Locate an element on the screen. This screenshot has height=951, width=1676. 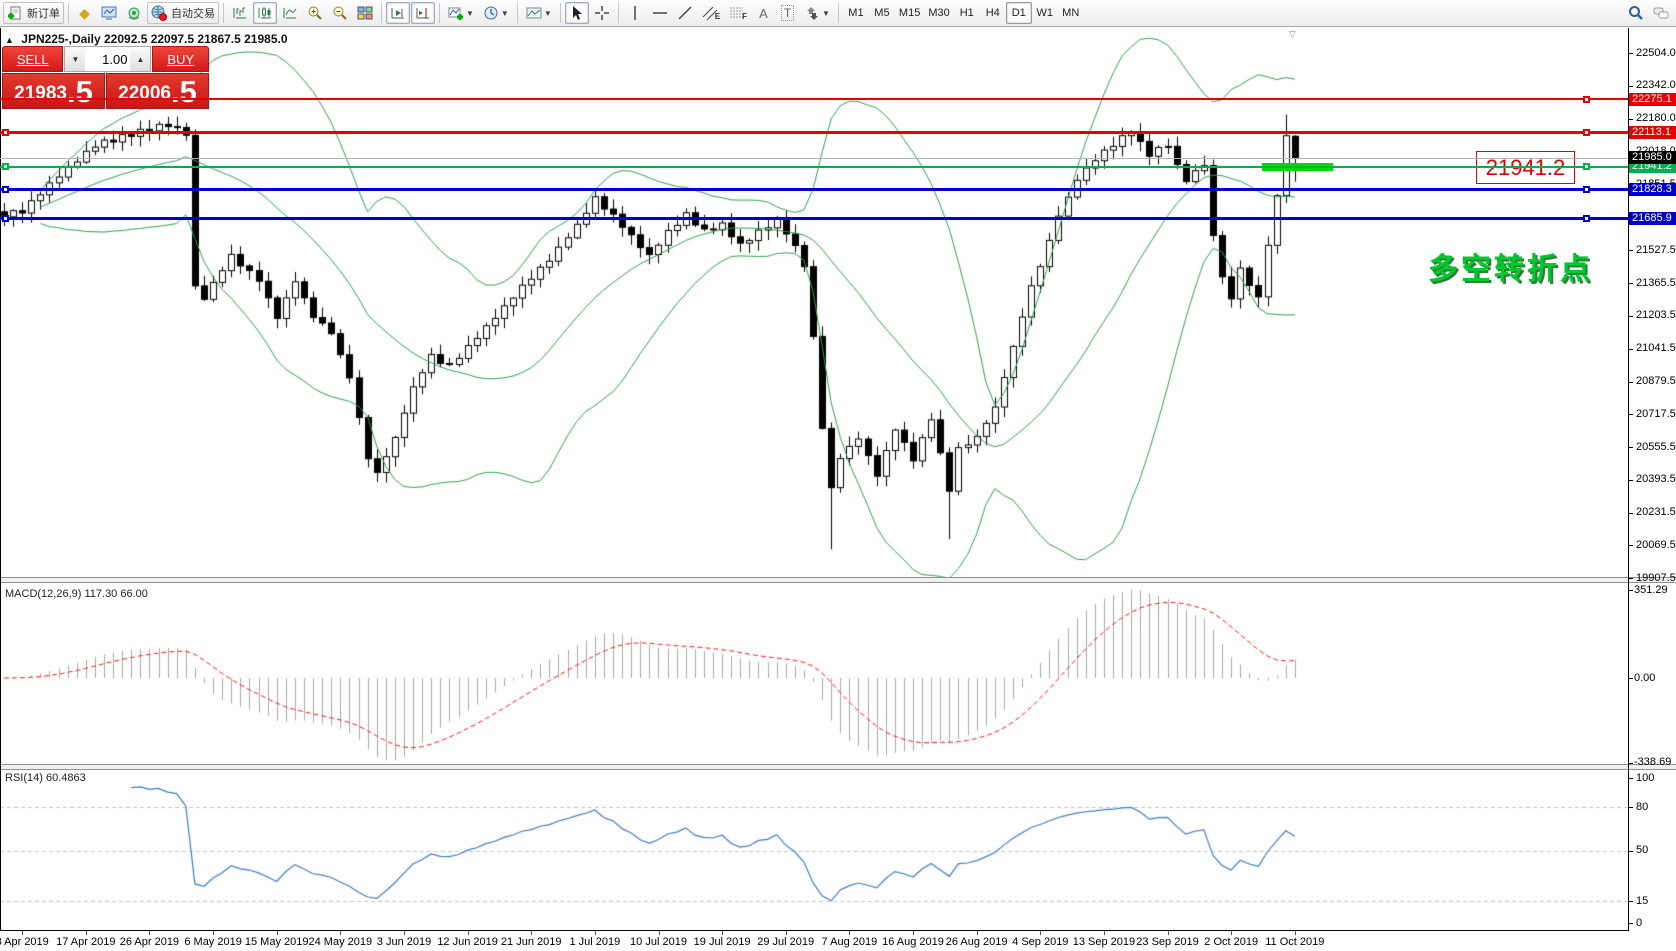
tile-windows-button is located at coordinates (365, 13).